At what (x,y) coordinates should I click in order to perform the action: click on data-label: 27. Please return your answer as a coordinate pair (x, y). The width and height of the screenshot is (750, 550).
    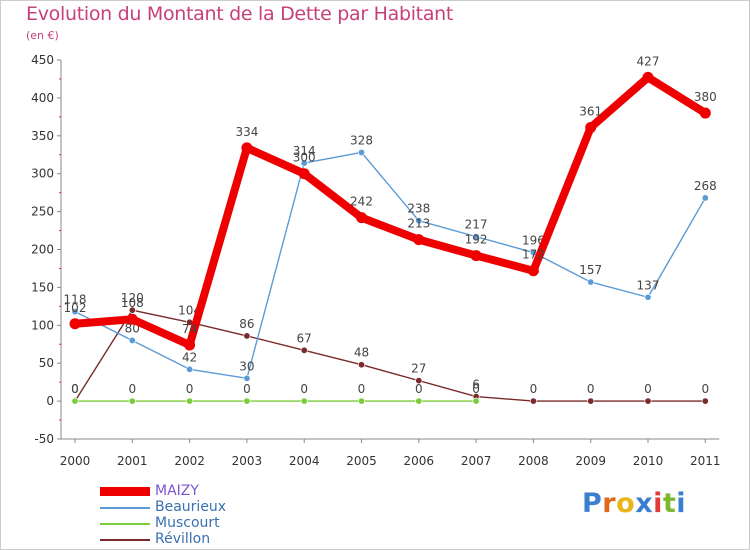
    Looking at the image, I should click on (418, 369).